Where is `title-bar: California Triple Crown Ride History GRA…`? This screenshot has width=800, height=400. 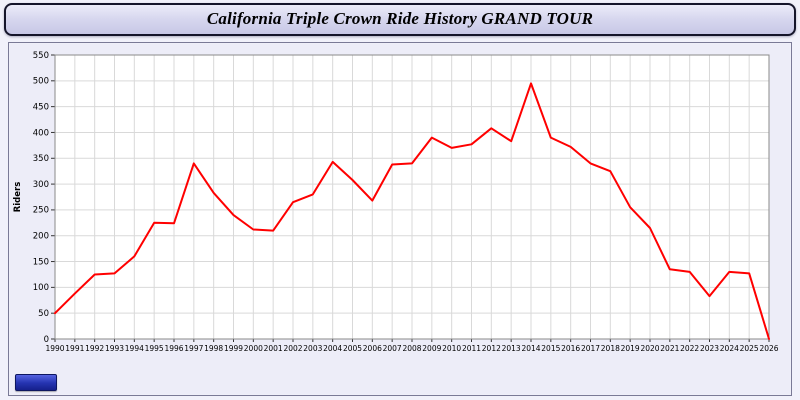
title-bar: California Triple Crown Ride History GRA… is located at coordinates (400, 19).